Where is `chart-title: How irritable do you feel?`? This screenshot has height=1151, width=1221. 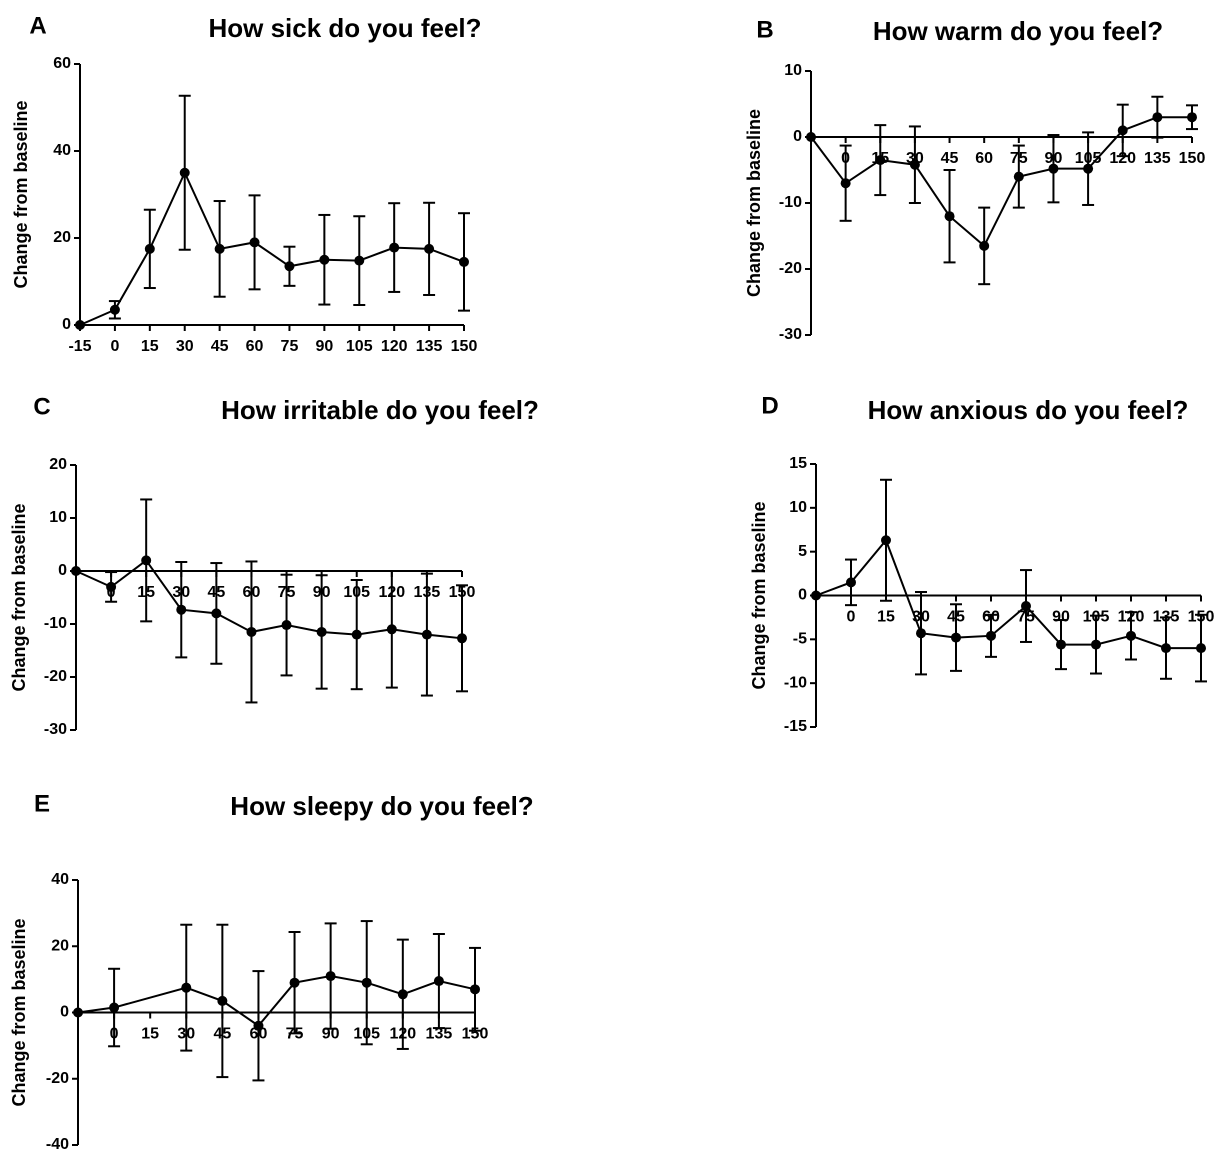
chart-title: How irritable do you feel? is located at coordinates (380, 410).